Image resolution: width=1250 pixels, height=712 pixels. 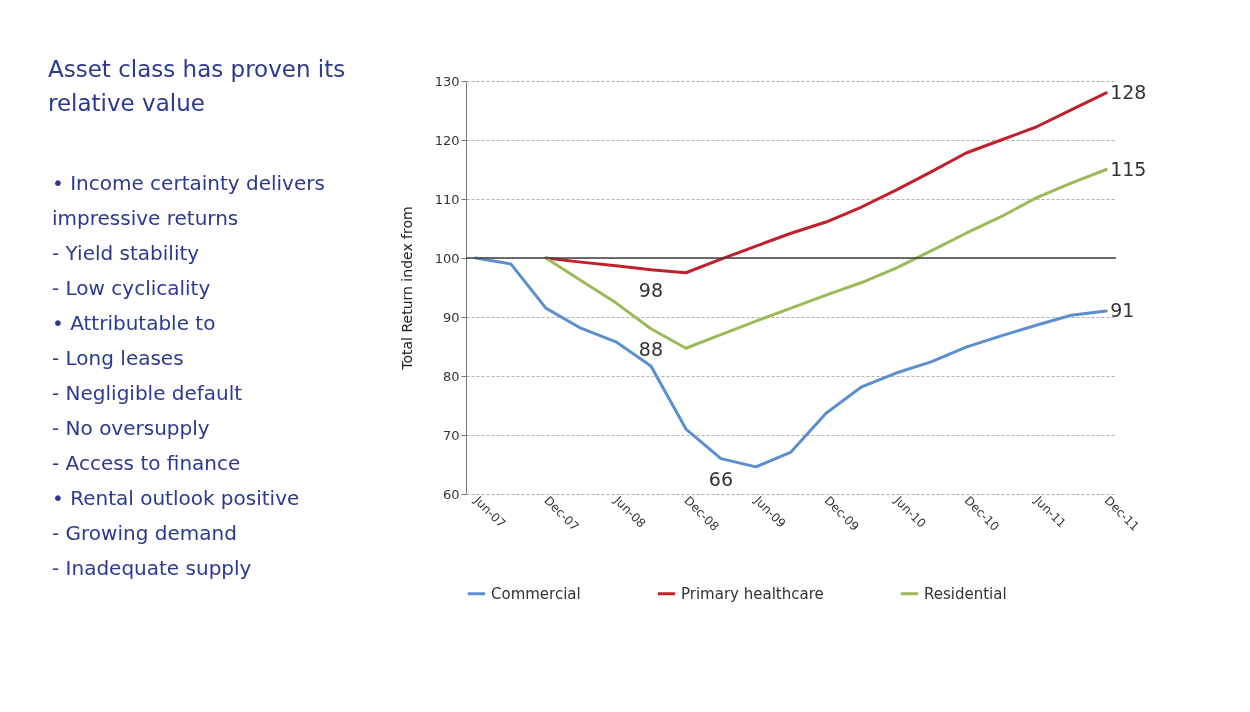 I want to click on text: - Long leases, so click(x=118, y=358).